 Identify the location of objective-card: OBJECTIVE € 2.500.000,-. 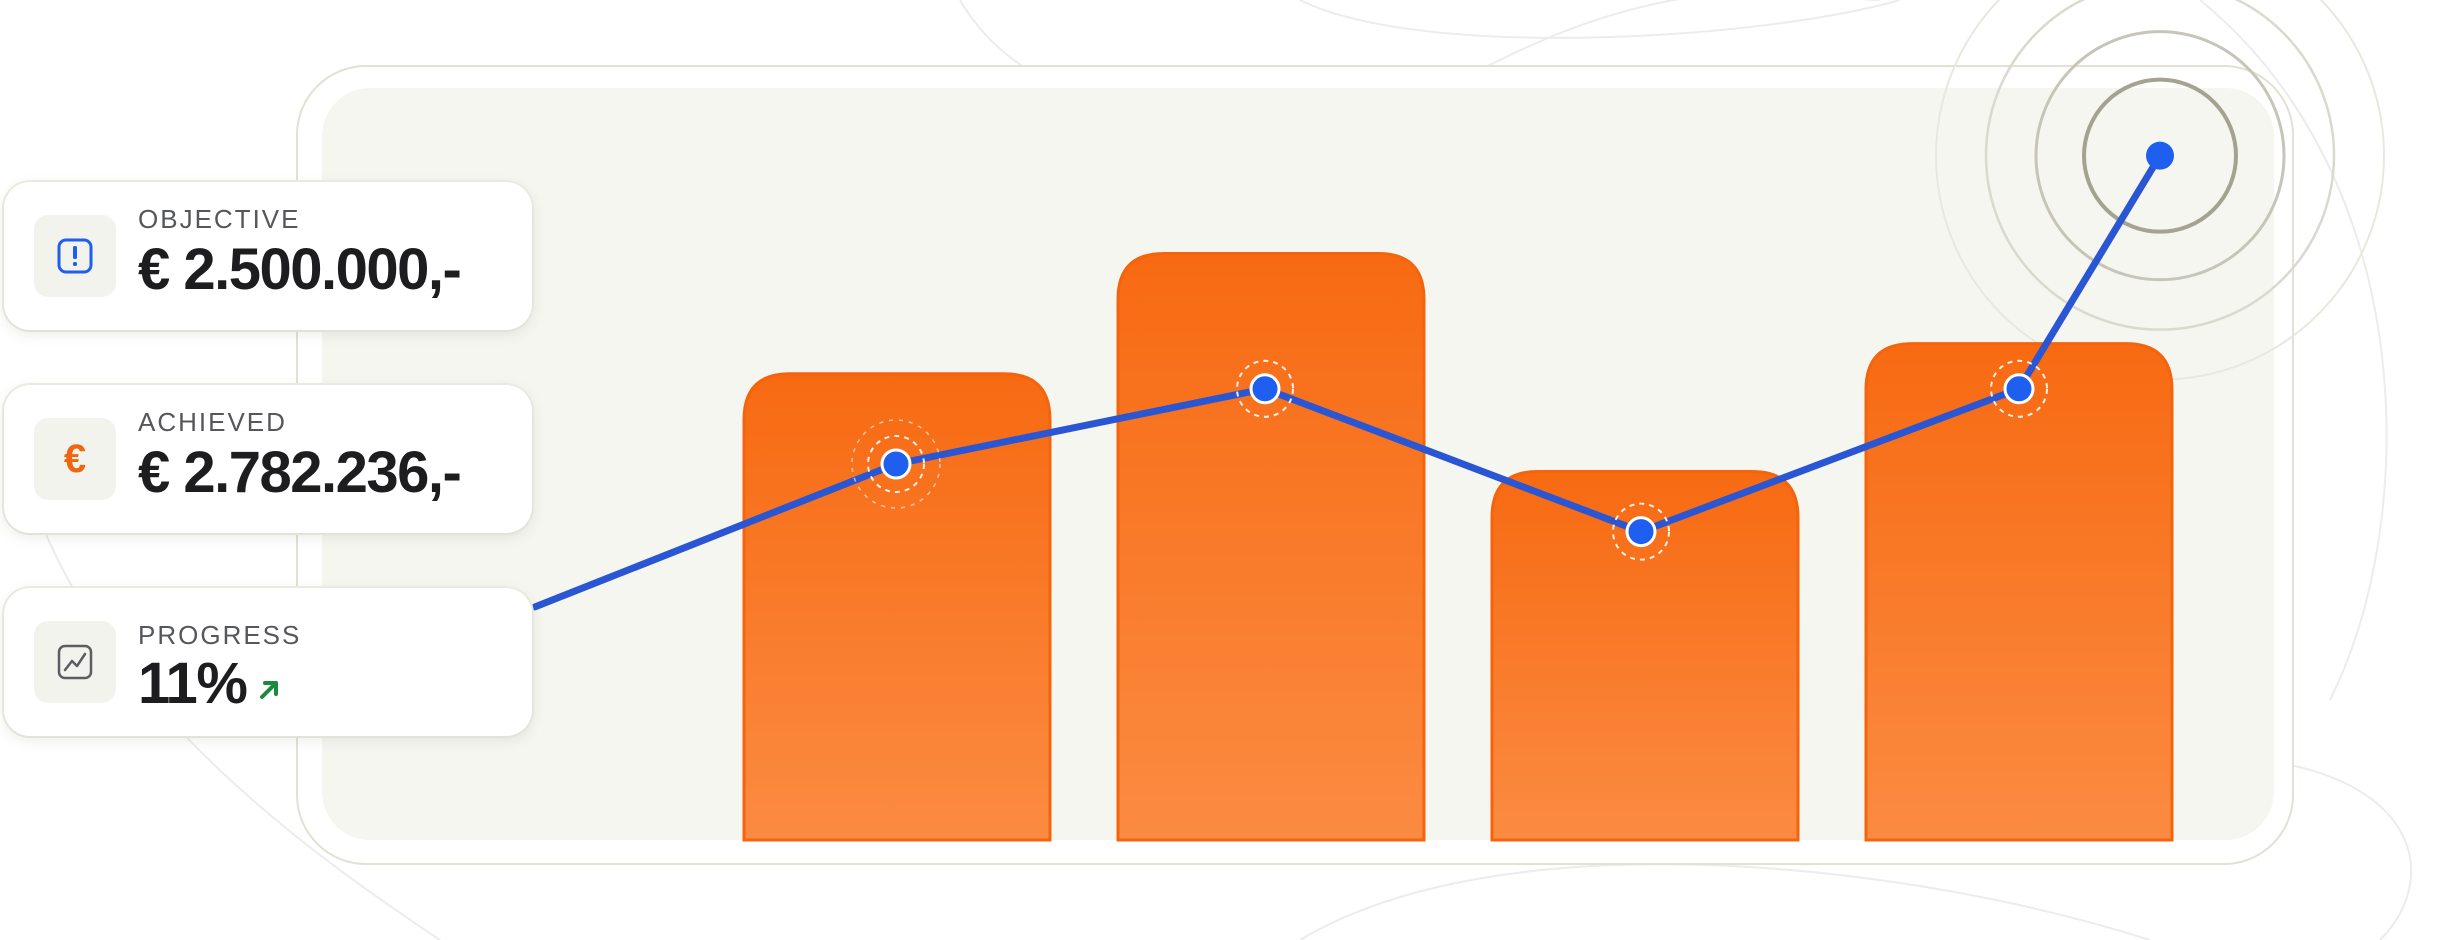
(268, 256).